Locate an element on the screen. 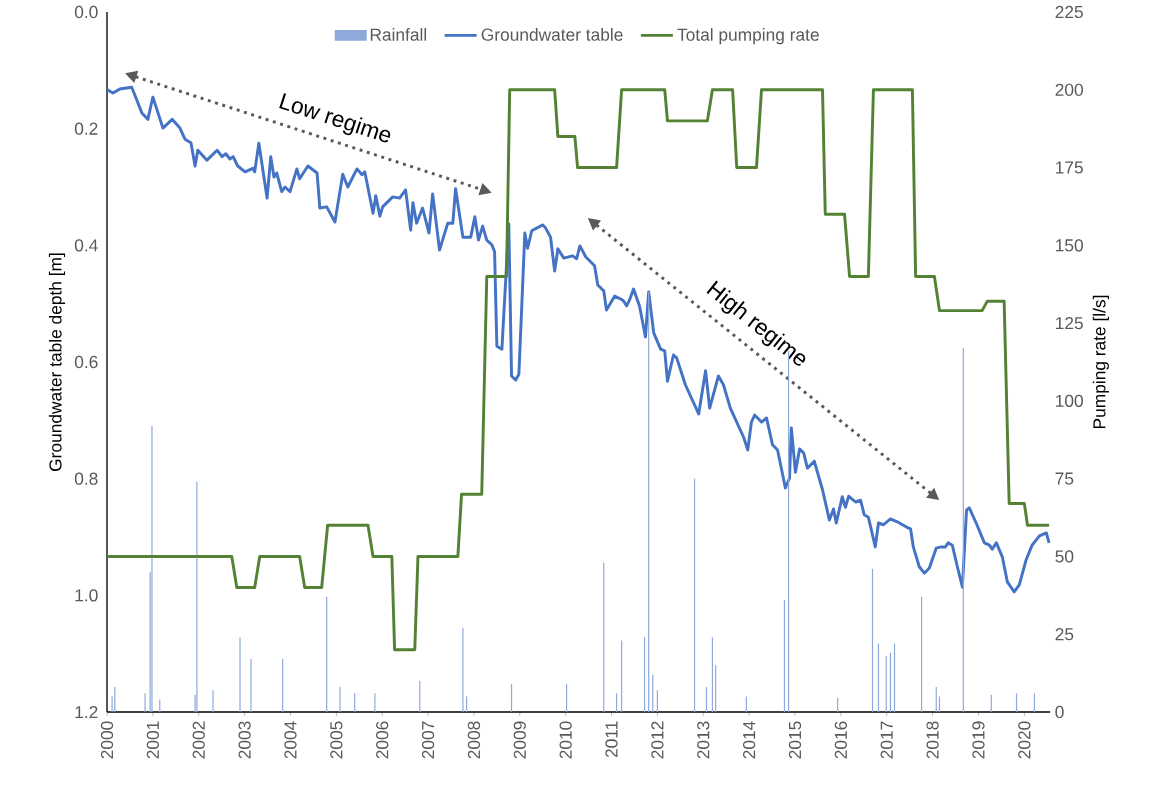 This screenshot has width=1153, height=785. y-tick-label: 1.0 is located at coordinates (86, 595).